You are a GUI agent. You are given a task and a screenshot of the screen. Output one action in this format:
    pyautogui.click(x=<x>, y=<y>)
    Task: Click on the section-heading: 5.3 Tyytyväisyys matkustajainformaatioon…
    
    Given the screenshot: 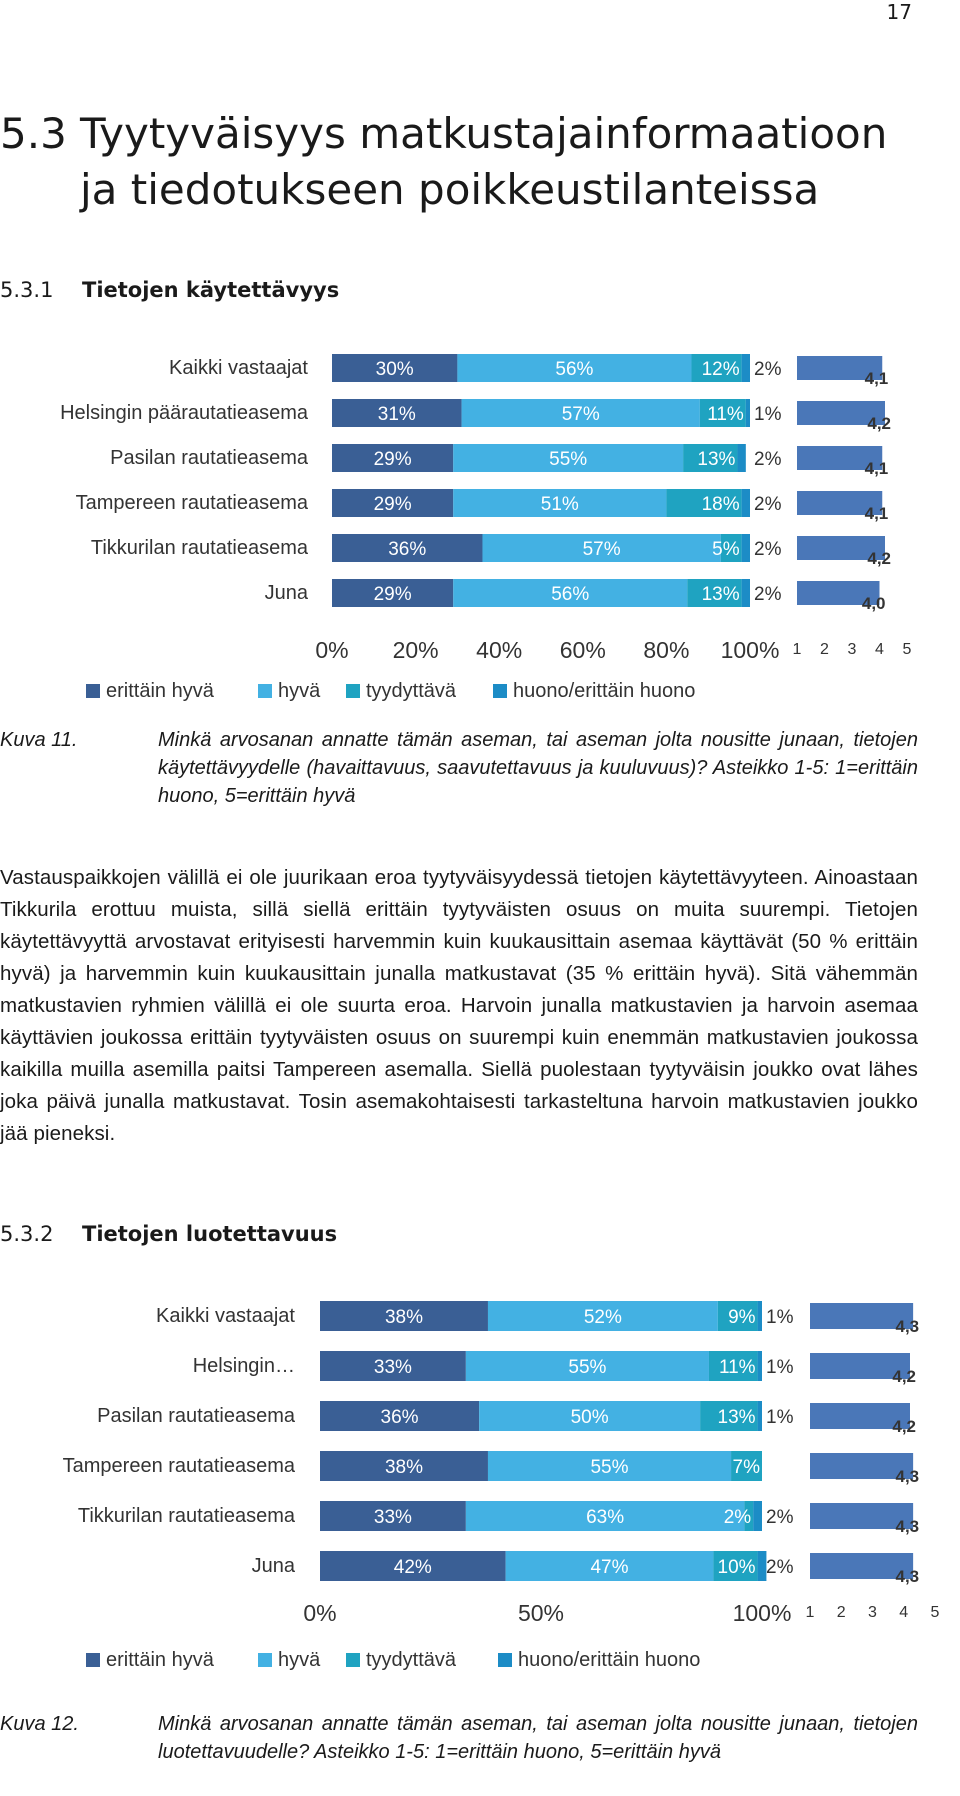 What is the action you would take?
    pyautogui.click(x=460, y=166)
    